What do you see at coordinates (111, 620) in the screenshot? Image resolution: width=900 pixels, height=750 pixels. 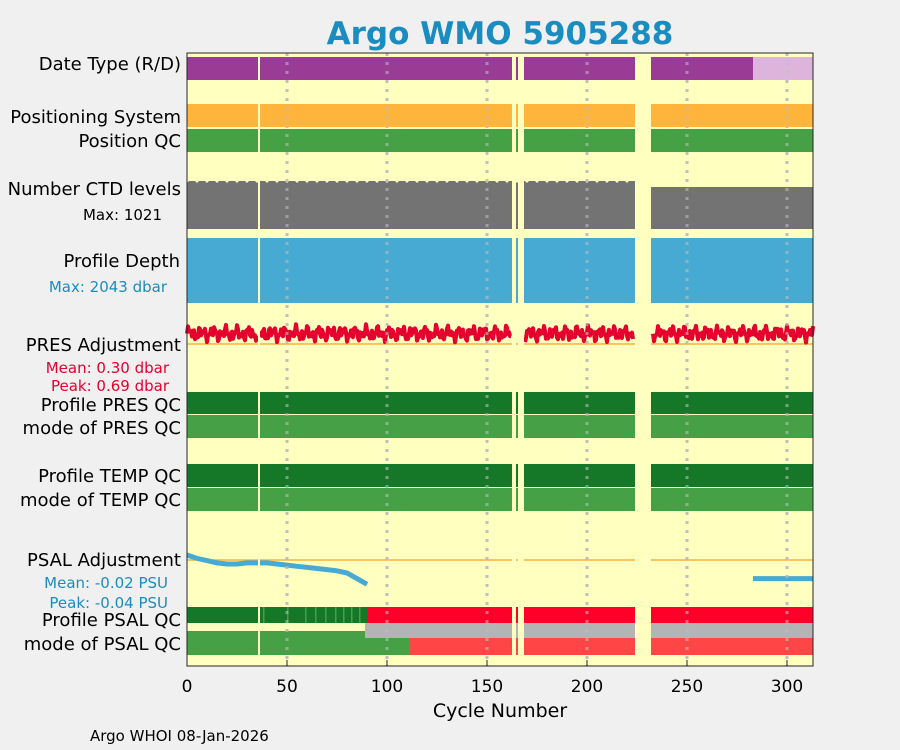 I see `label-profile-psal-qc: Profile PSAL QC` at bounding box center [111, 620].